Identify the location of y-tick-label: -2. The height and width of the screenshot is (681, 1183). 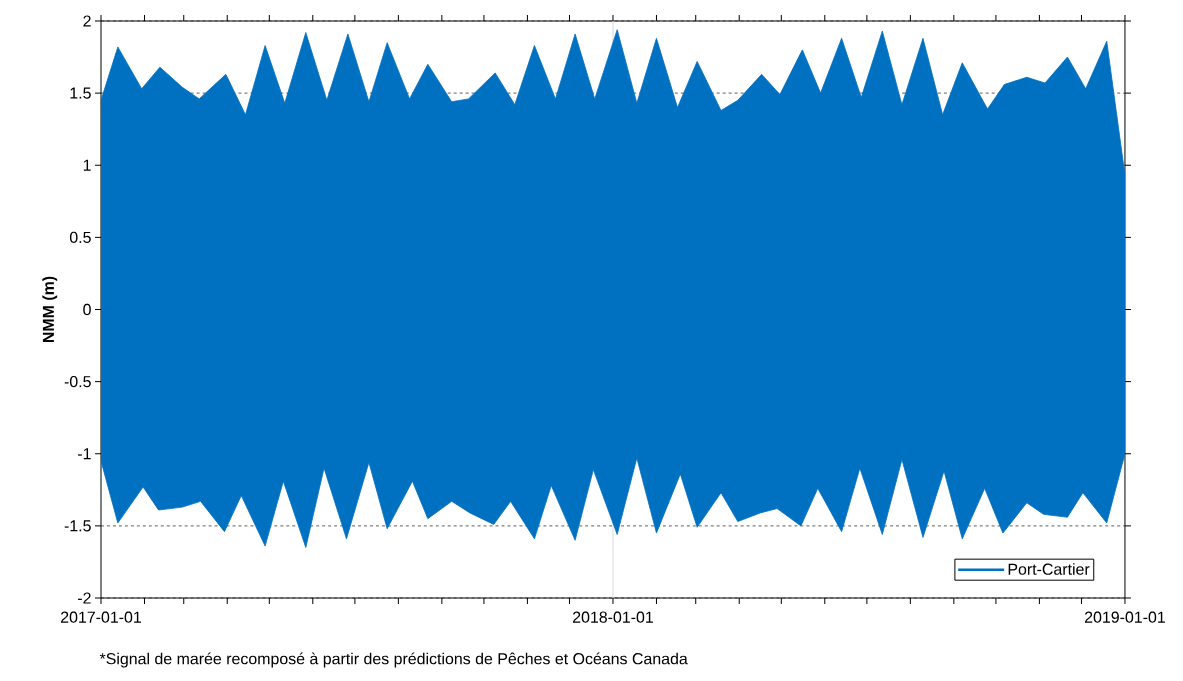
(84, 598).